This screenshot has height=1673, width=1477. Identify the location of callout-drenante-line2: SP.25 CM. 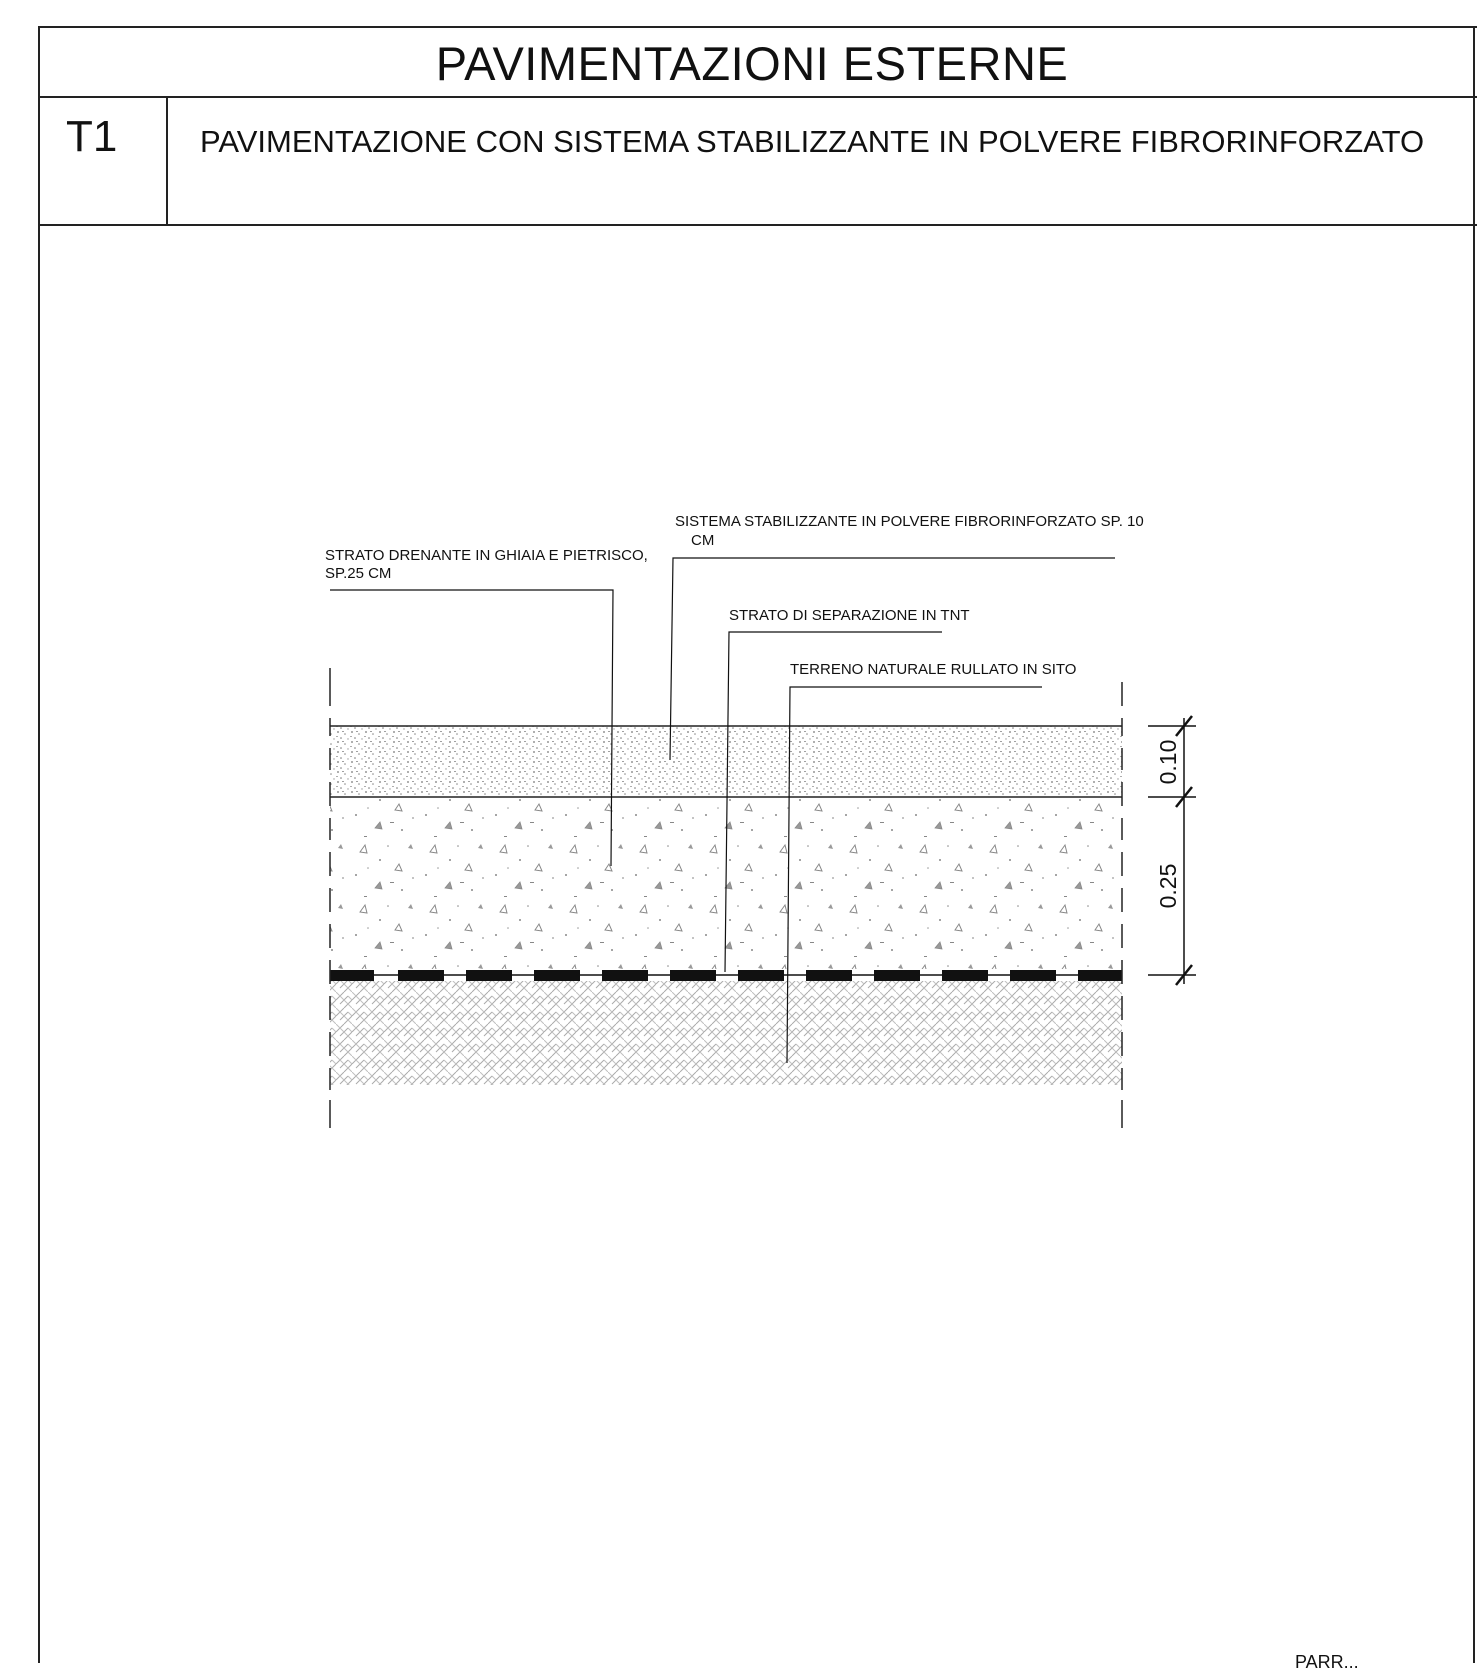
(358, 573).